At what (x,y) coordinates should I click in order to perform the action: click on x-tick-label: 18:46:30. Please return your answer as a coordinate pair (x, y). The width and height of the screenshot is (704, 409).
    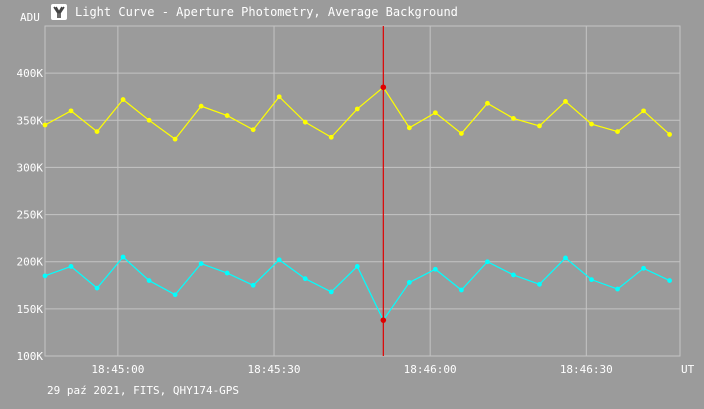
    Looking at the image, I should click on (586, 369).